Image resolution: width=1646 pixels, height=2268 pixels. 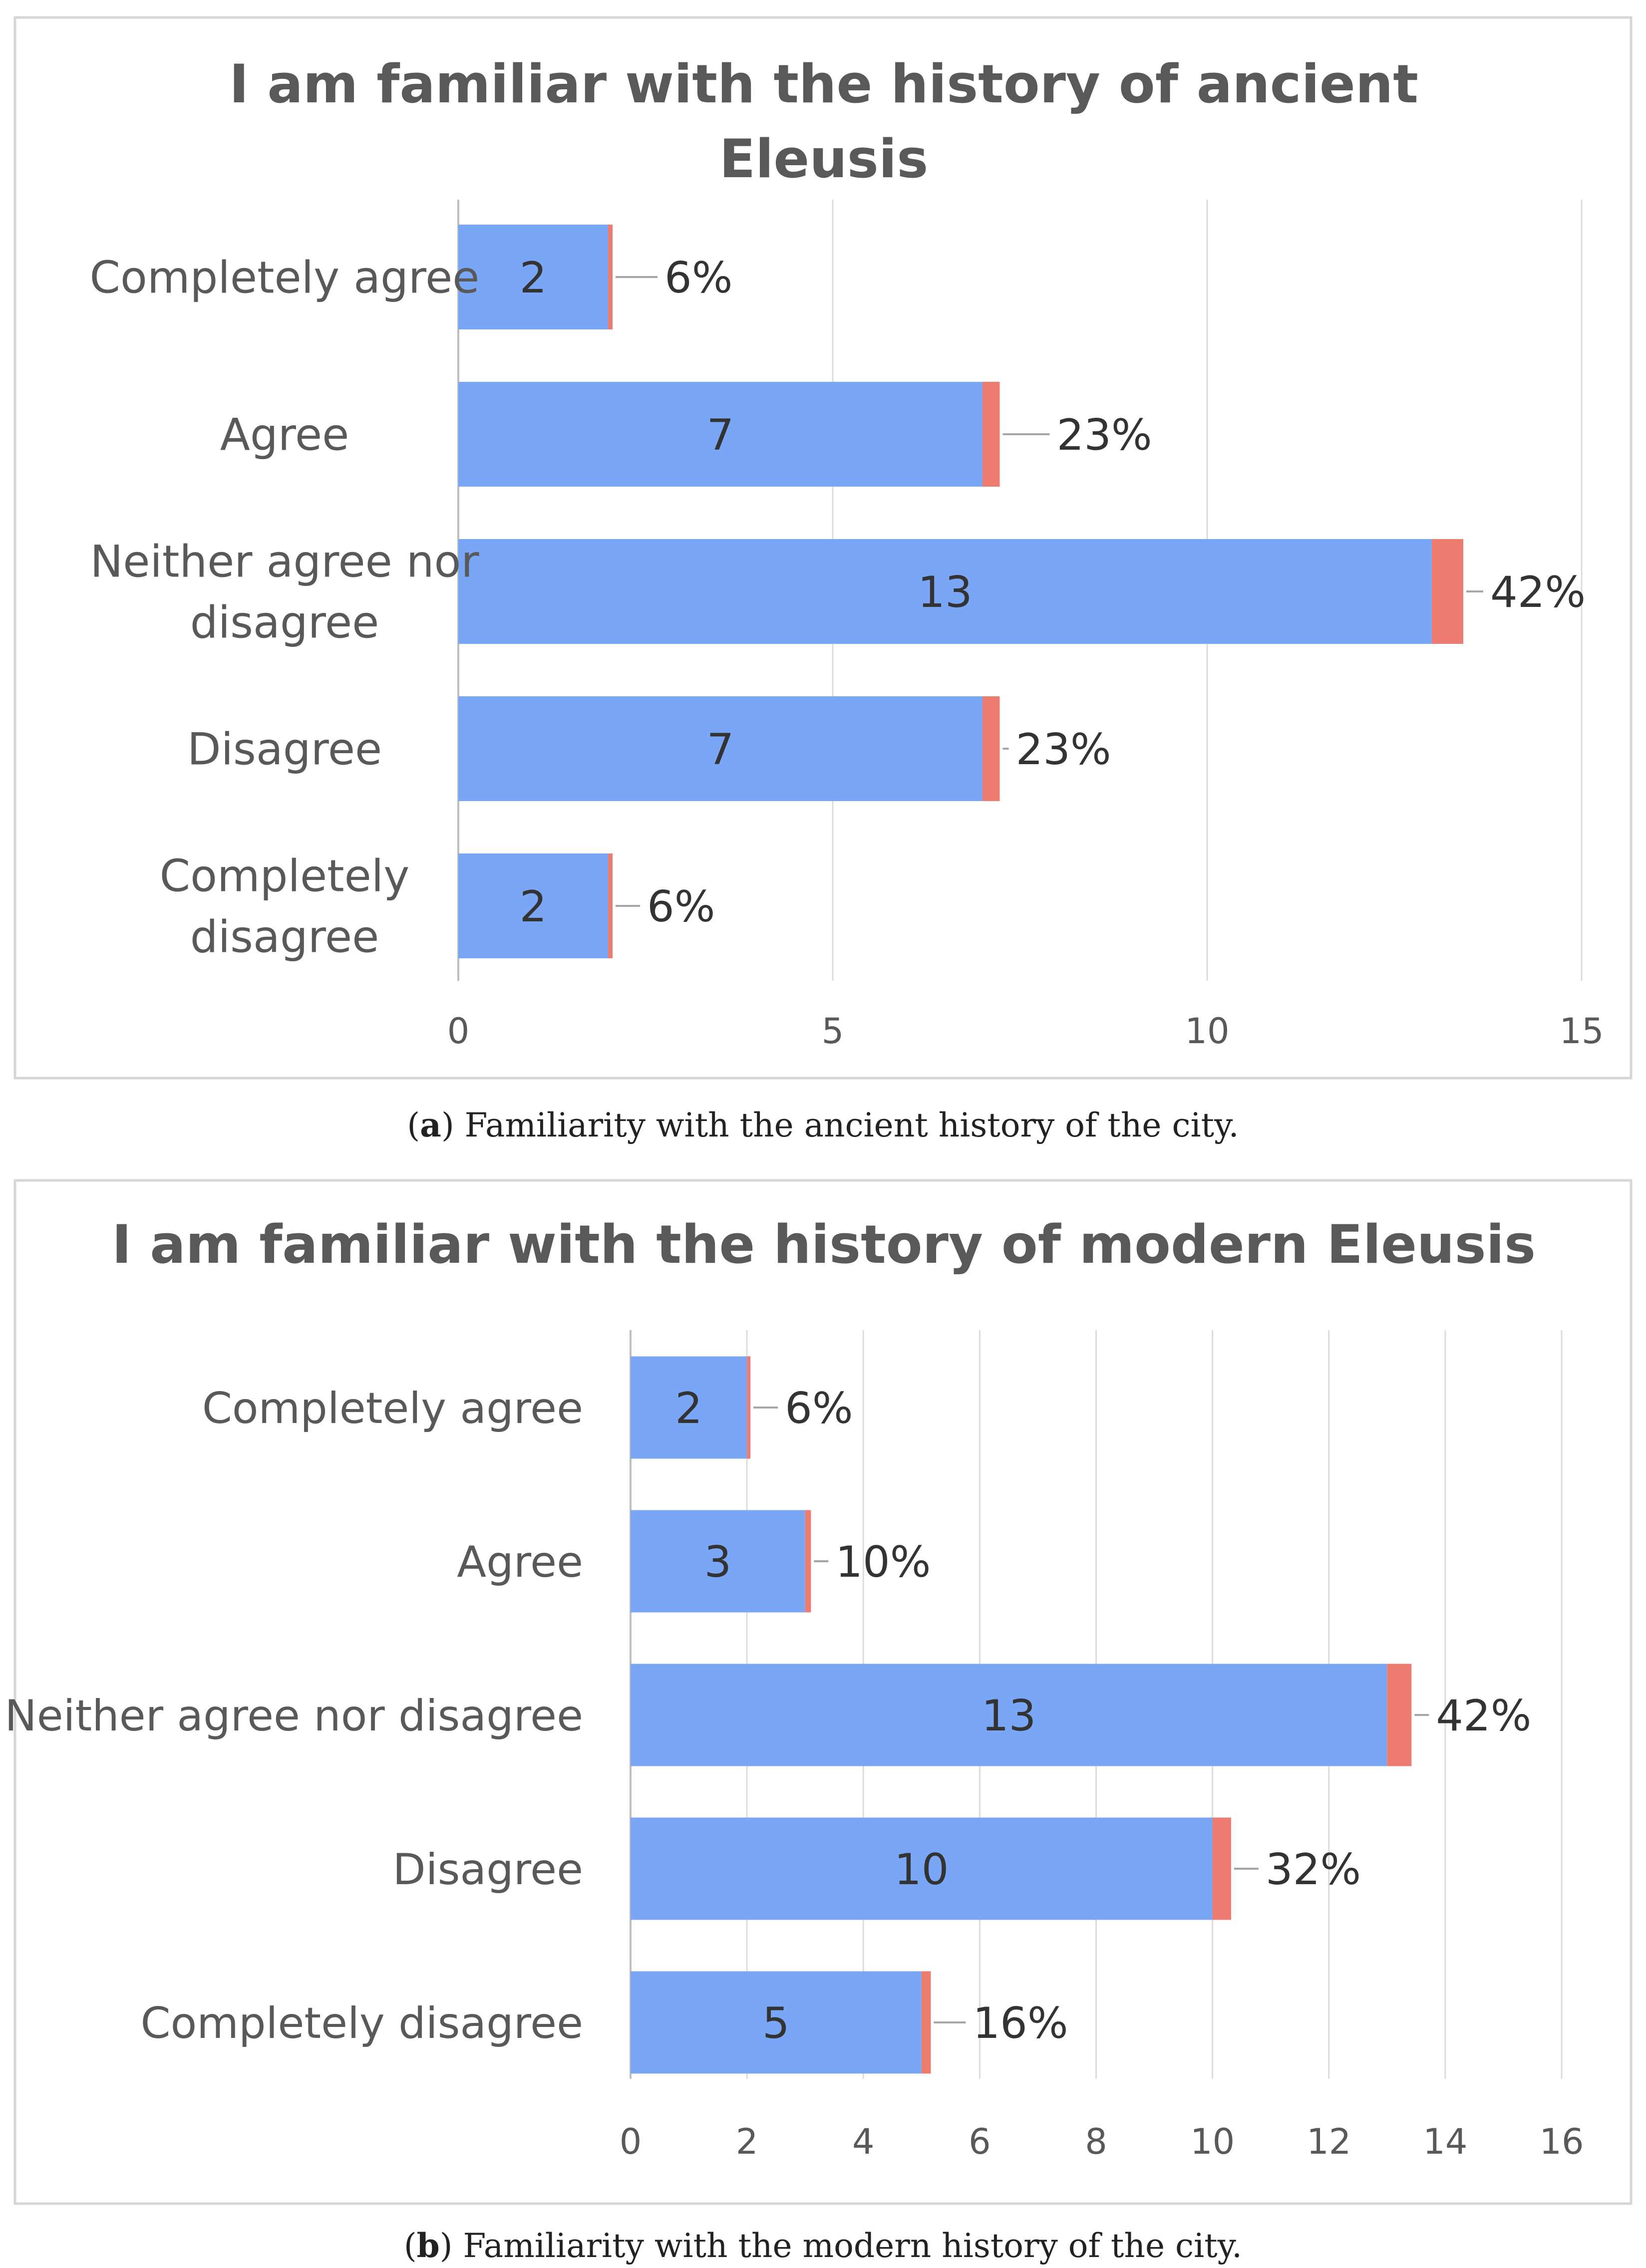 I want to click on caption-letter: b, so click(x=428, y=2245).